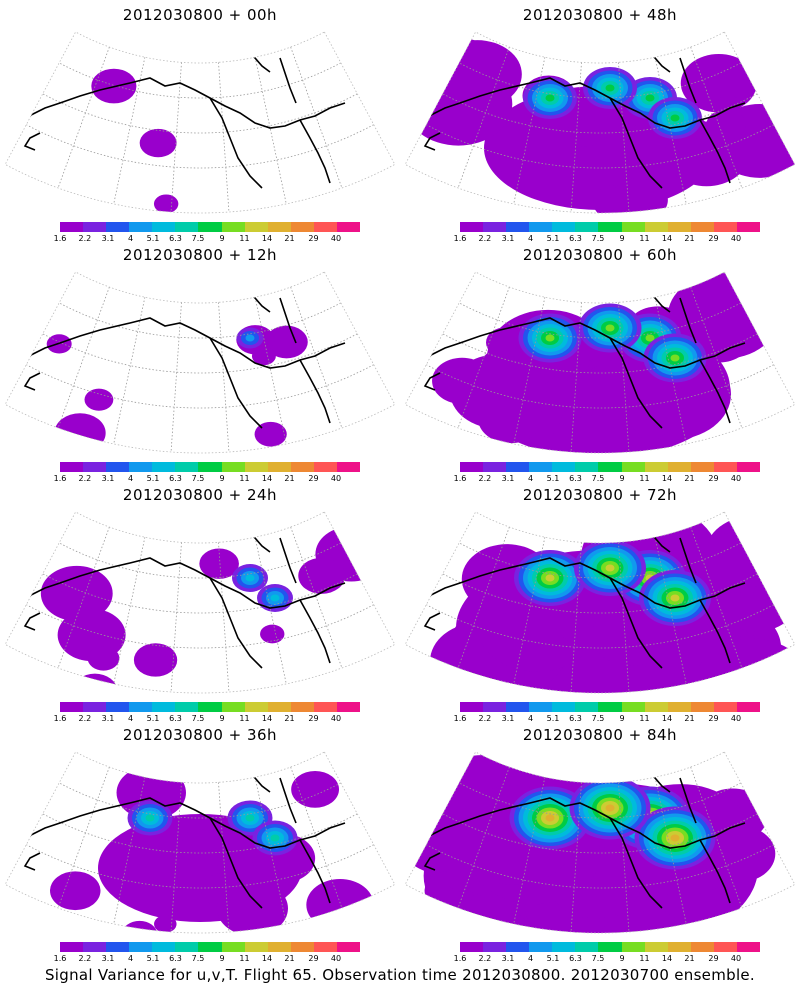  I want to click on panel-title: 2012030800 + 84h, so click(600, 735).